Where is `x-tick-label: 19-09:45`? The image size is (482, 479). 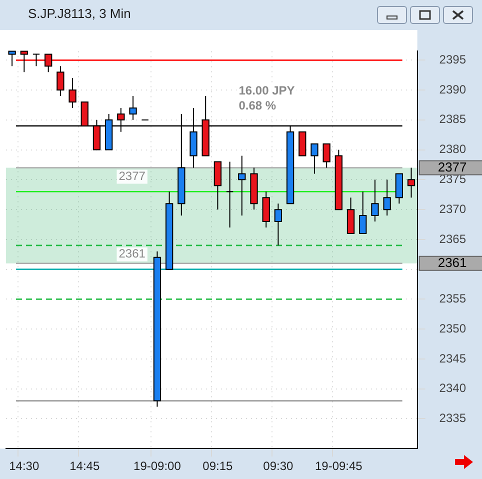
x-tick-label: 19-09:45 is located at coordinates (338, 466).